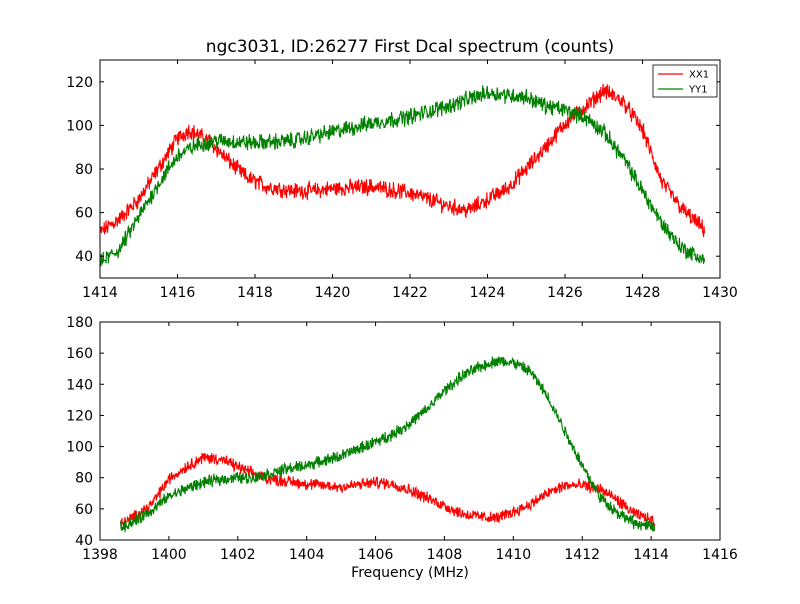 This screenshot has height=604, width=800. What do you see at coordinates (333, 293) in the screenshot?
I see `x-tick-label: 1420` at bounding box center [333, 293].